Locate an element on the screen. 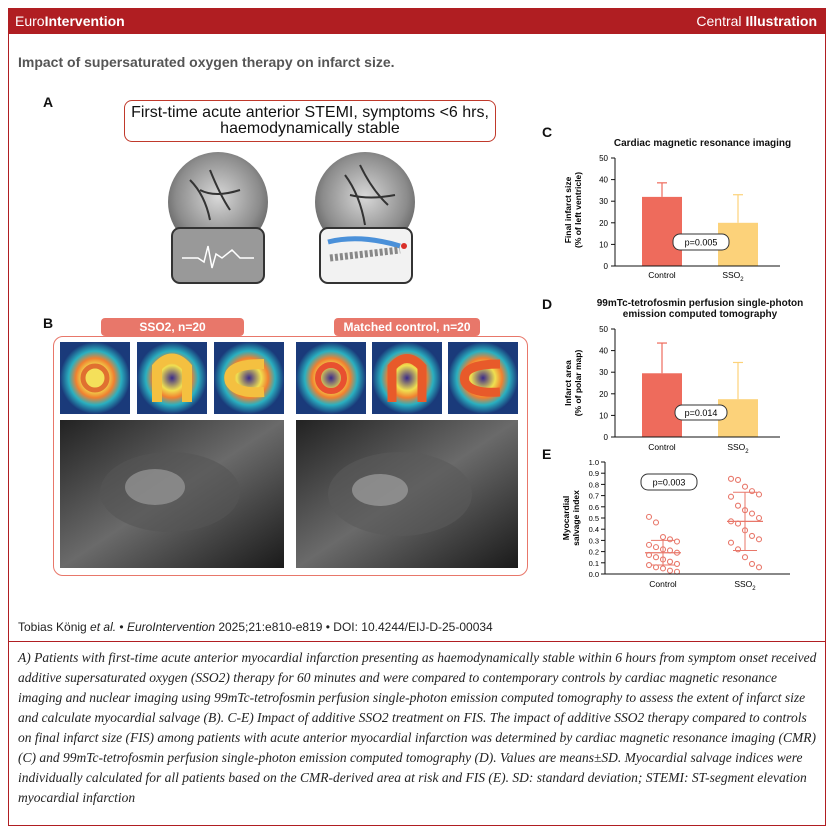  panel-e-ytick-label: 0.8 is located at coordinates (594, 484).